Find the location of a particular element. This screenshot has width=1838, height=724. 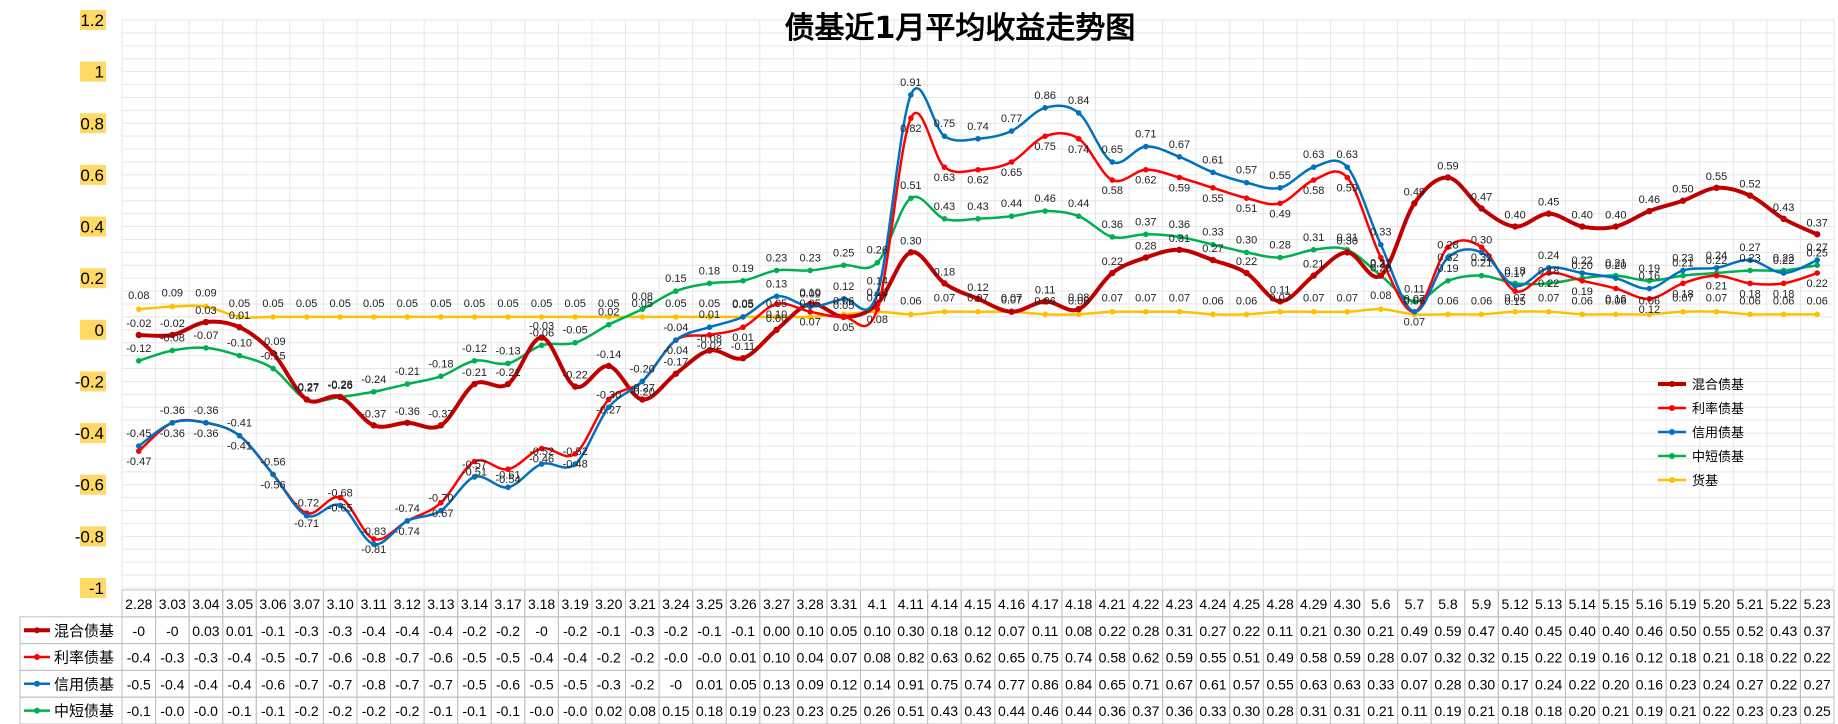

data-label: -0.06 is located at coordinates (541, 333).